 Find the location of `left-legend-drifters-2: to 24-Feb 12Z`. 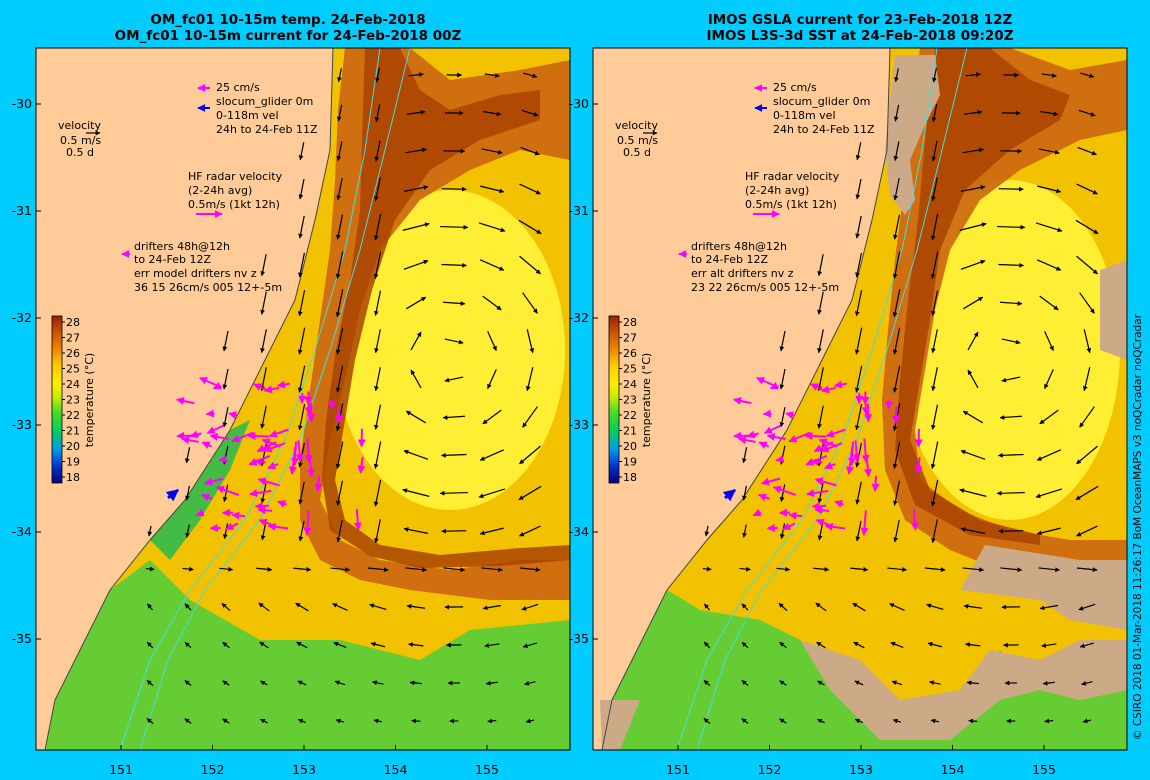

left-legend-drifters-2: to 24-Feb 12Z is located at coordinates (172, 259).